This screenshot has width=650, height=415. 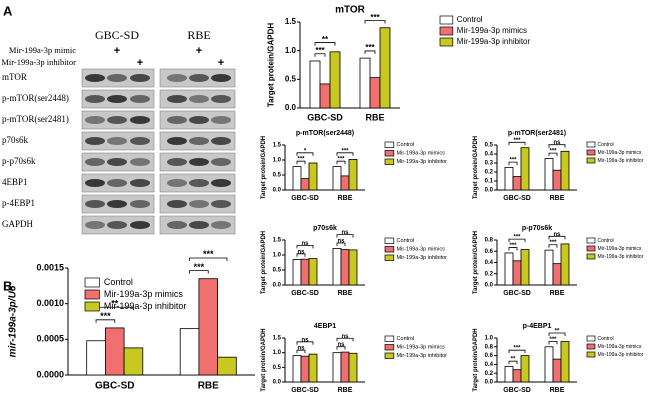 I want to click on y-tick-label: 0.3, so click(x=489, y=164).